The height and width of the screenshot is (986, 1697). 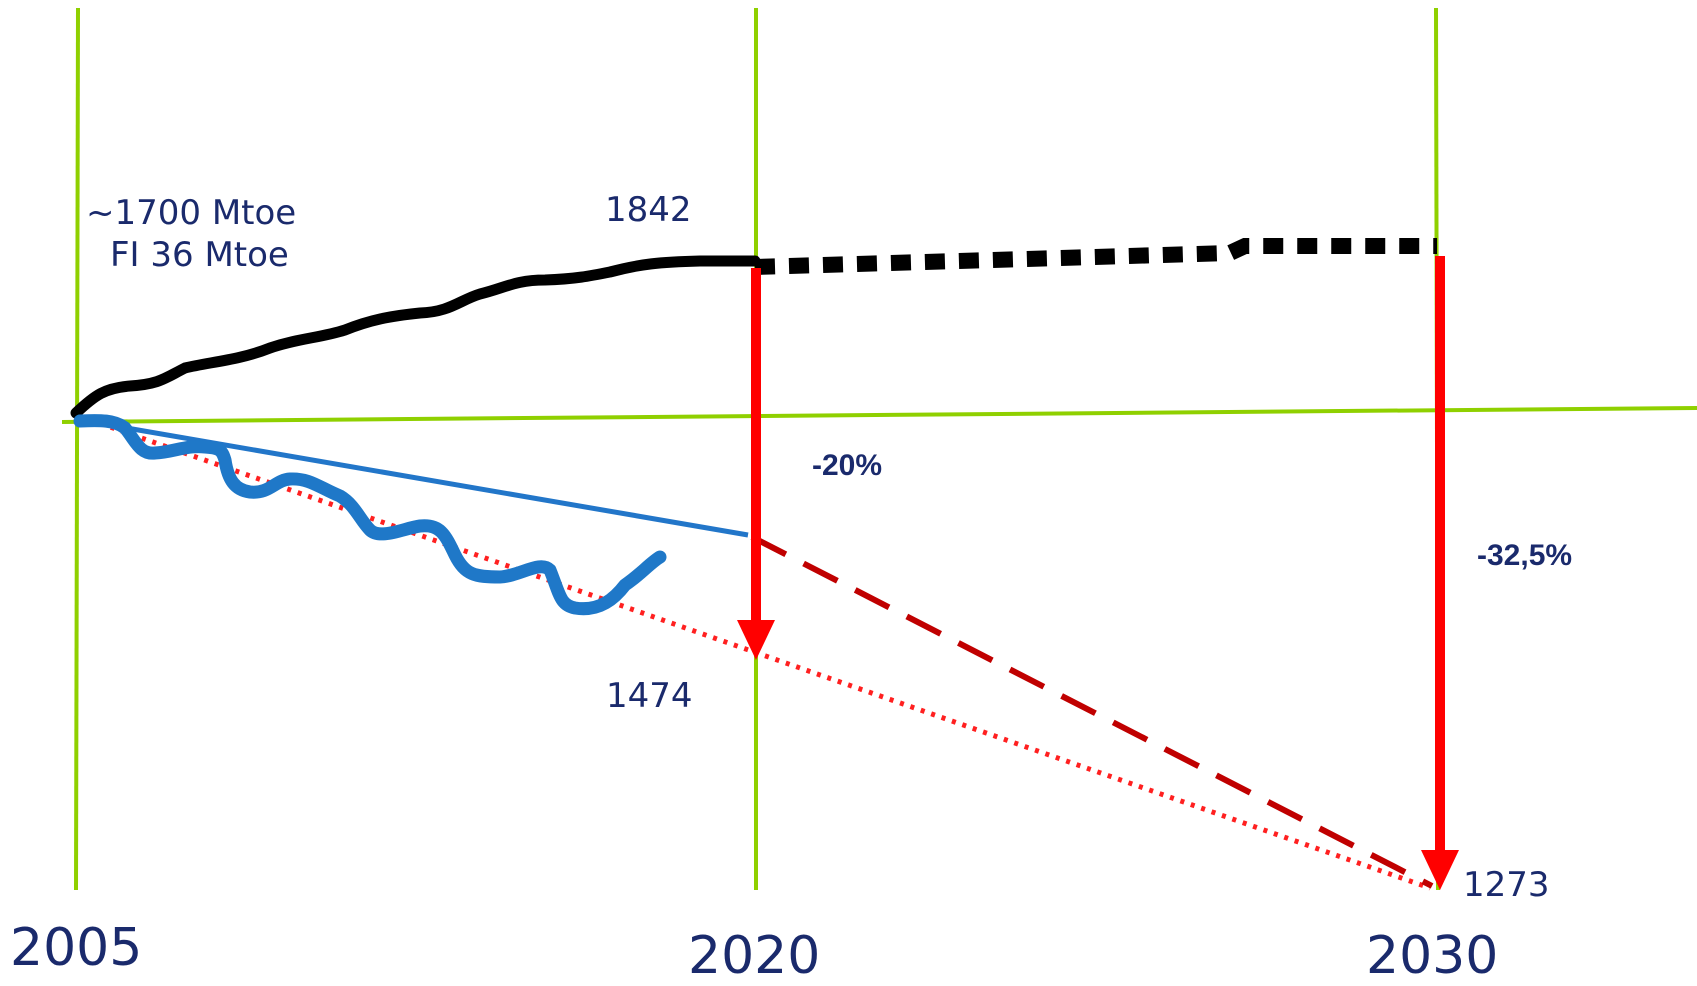 I want to click on arrow-2020-head, so click(x=756, y=640).